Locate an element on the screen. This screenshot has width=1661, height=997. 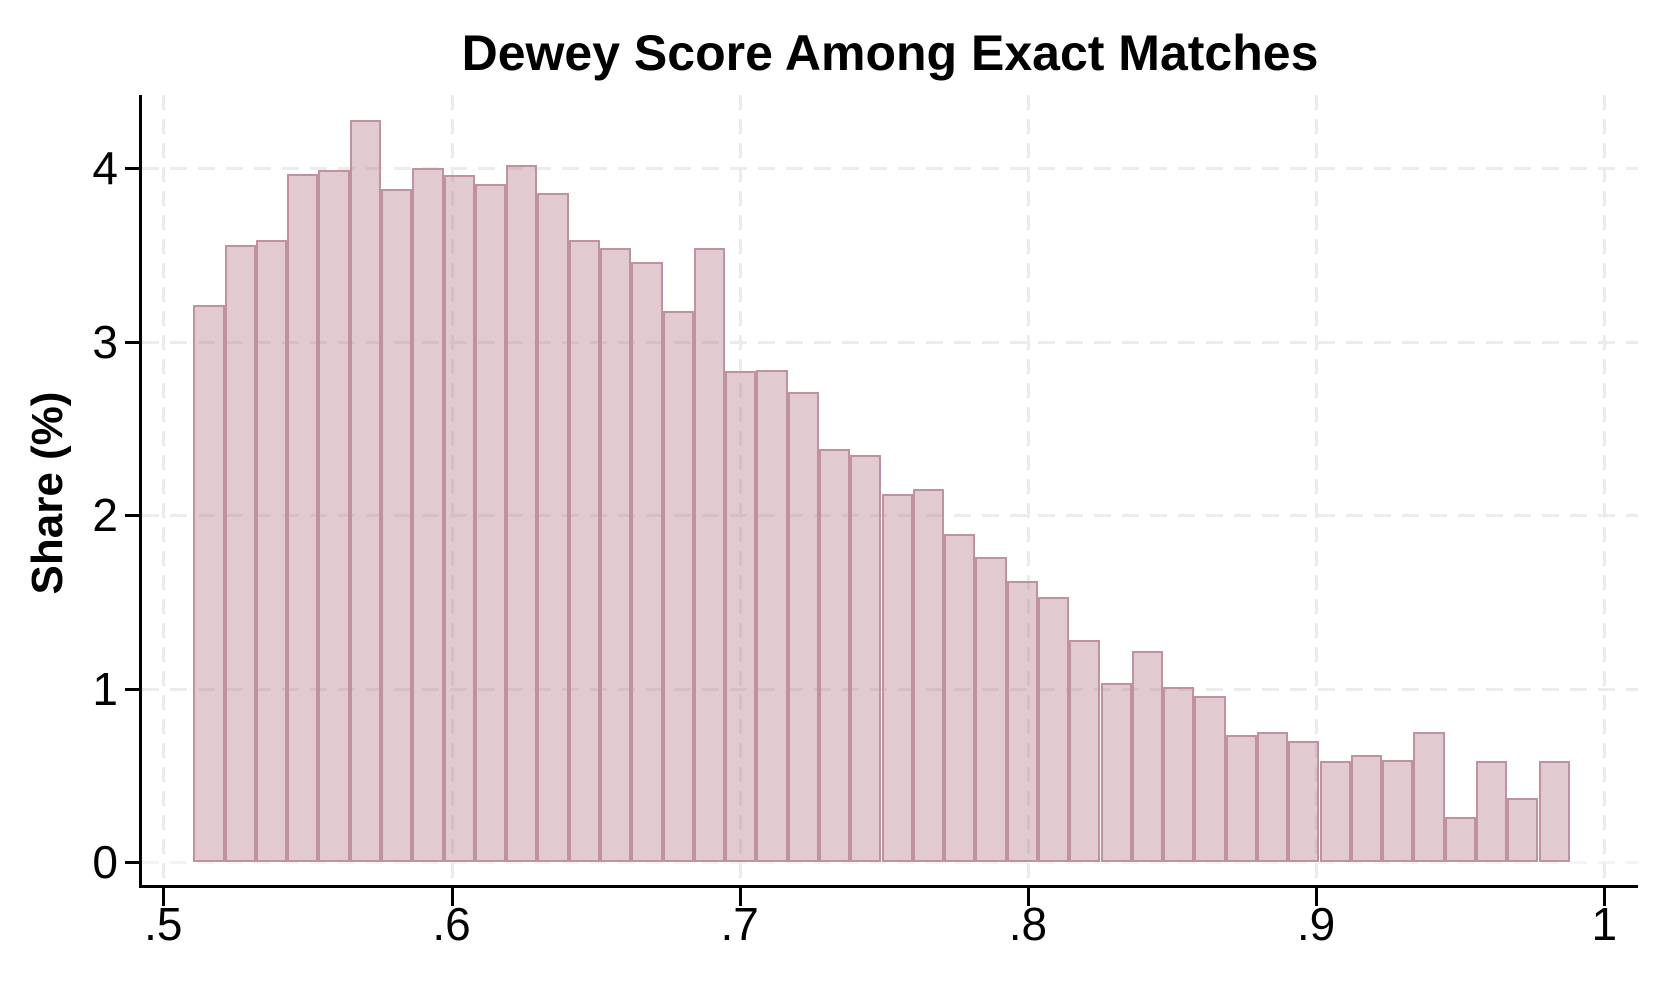
x-gridline-.6 is located at coordinates (452, 490).